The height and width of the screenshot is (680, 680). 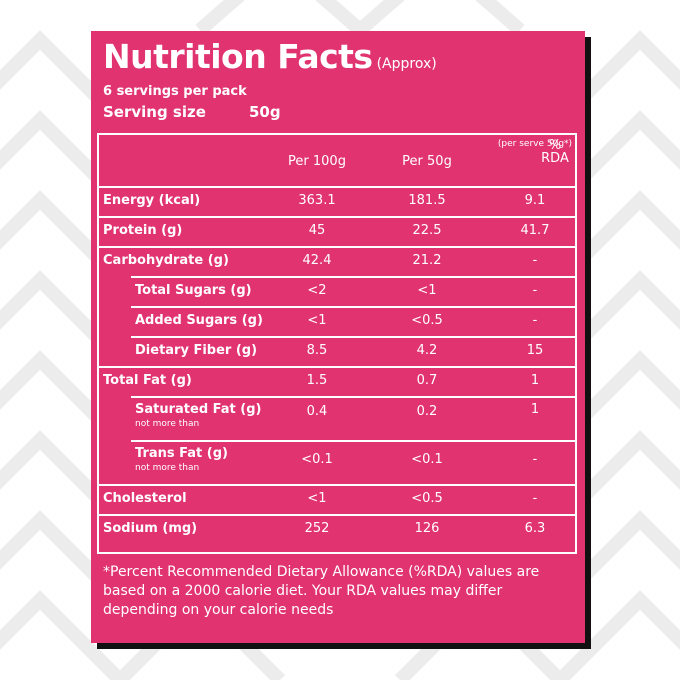 I want to click on serving-size-value: 50g, so click(x=265, y=112).